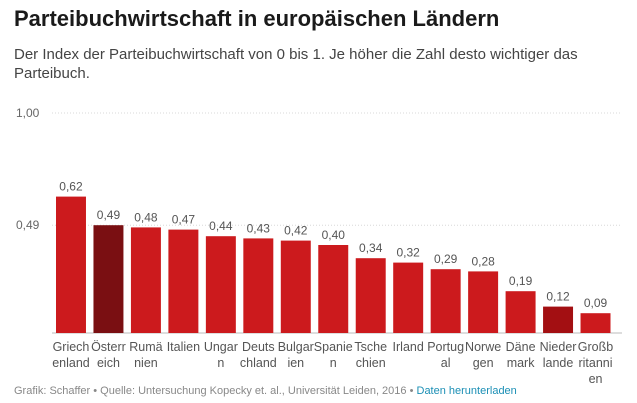  What do you see at coordinates (371, 248) in the screenshot?
I see `data-label: 0,34` at bounding box center [371, 248].